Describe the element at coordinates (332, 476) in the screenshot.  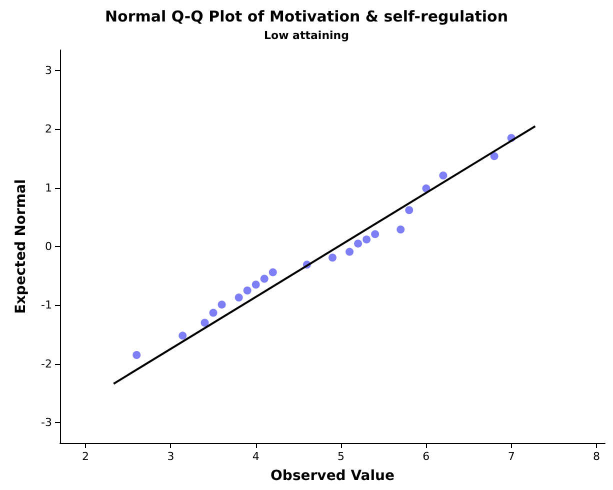
I see `x-axis-title: Observed Value` at that location.